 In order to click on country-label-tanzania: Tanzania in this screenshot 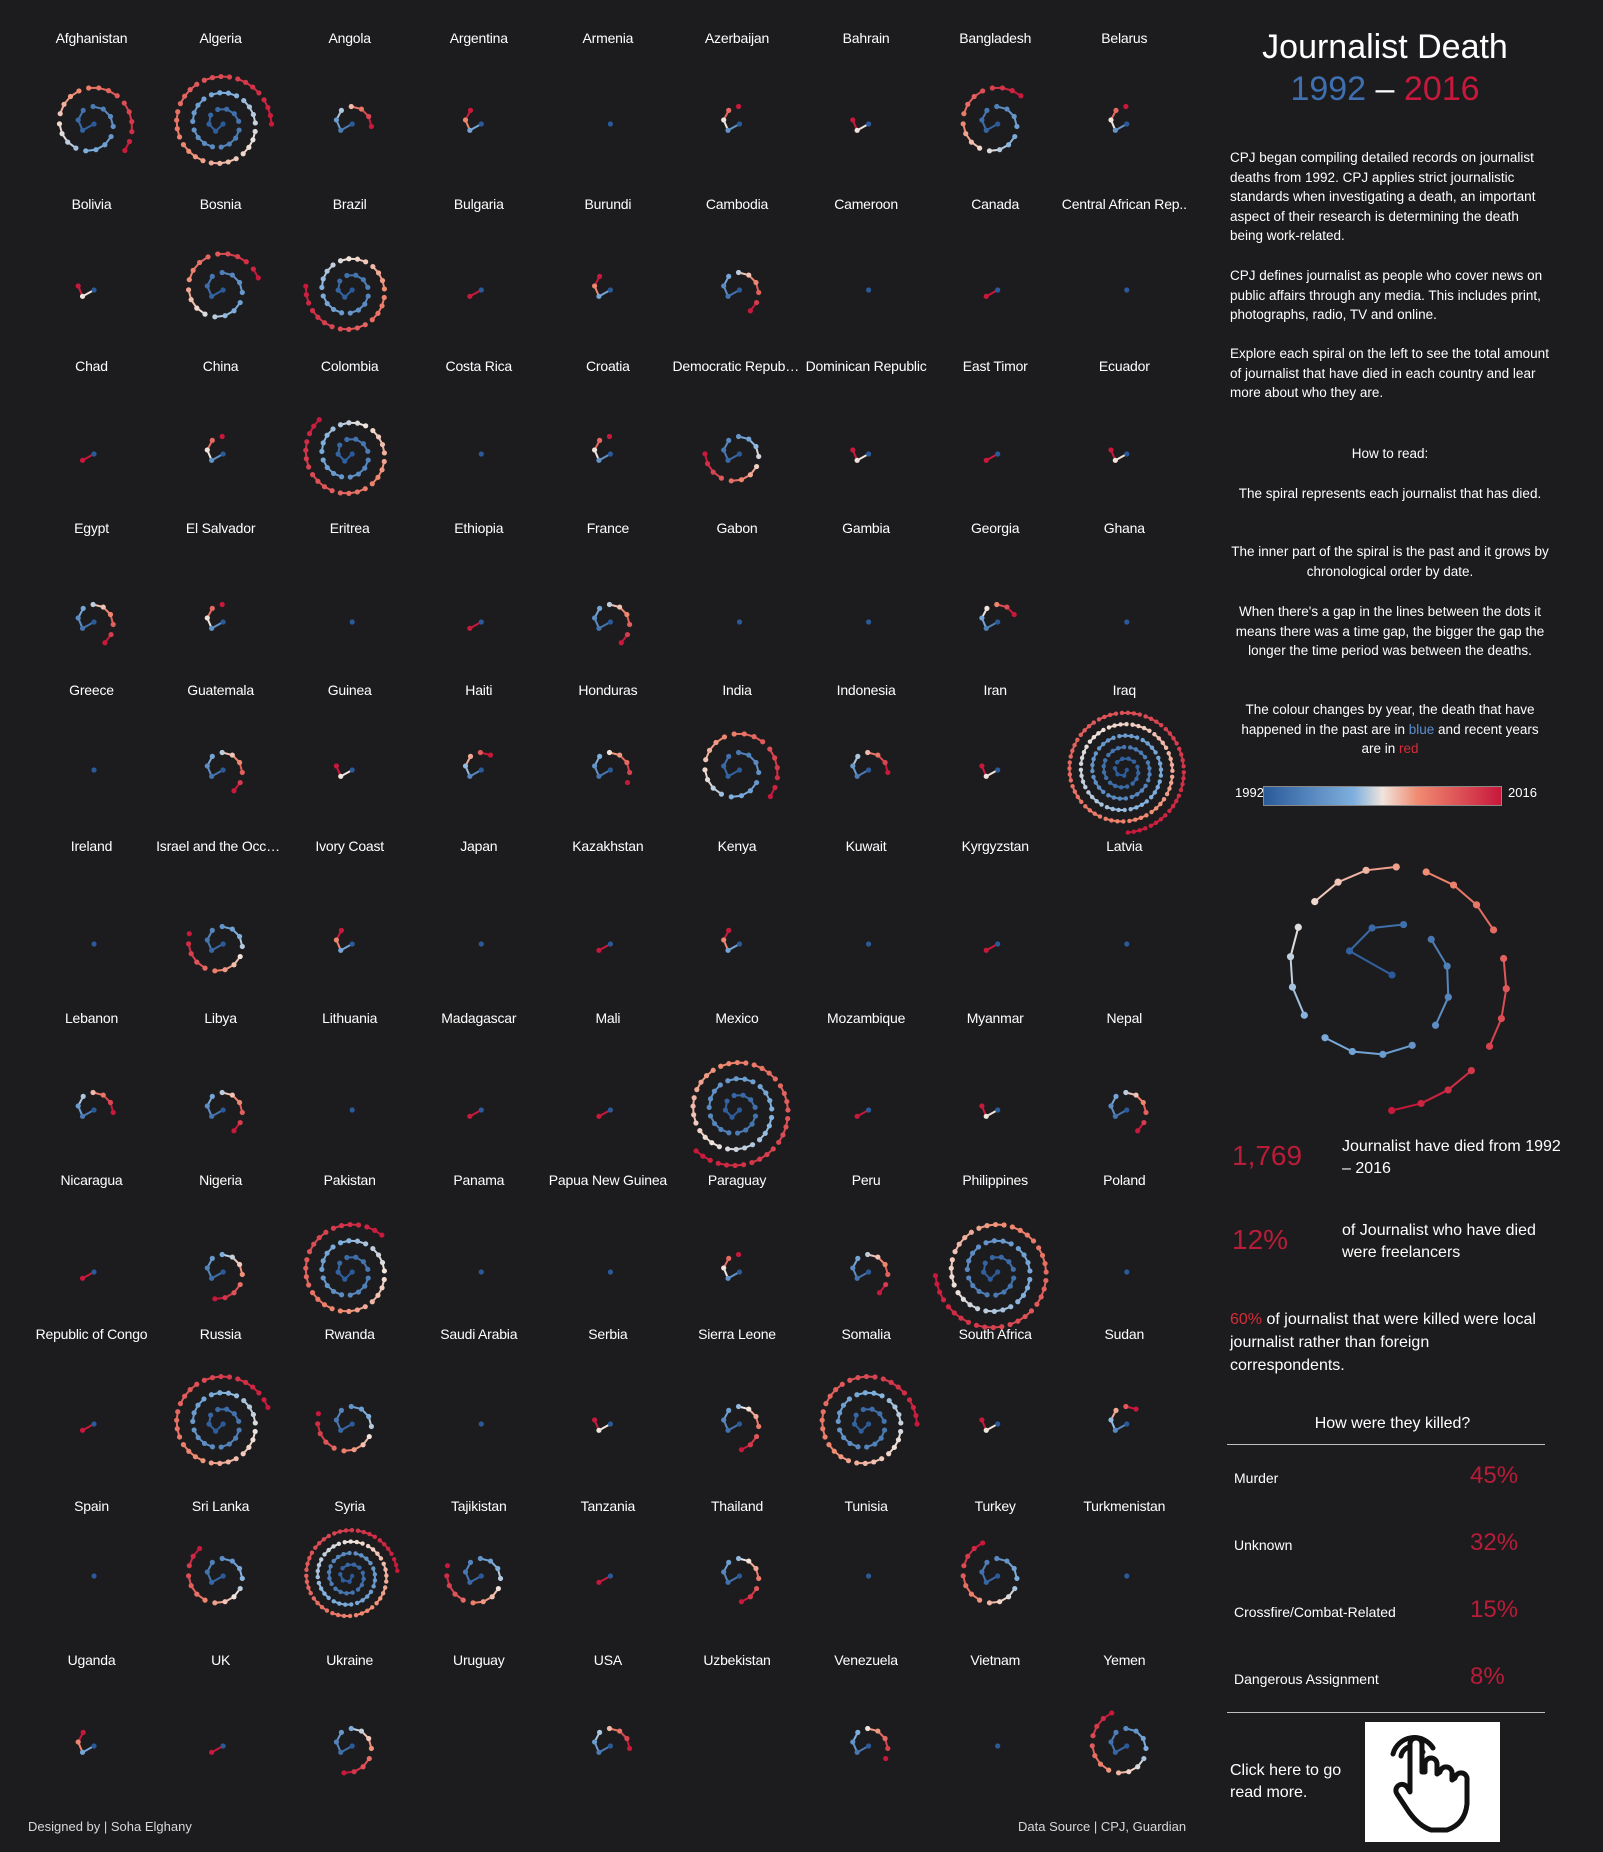, I will do `click(608, 1506)`.